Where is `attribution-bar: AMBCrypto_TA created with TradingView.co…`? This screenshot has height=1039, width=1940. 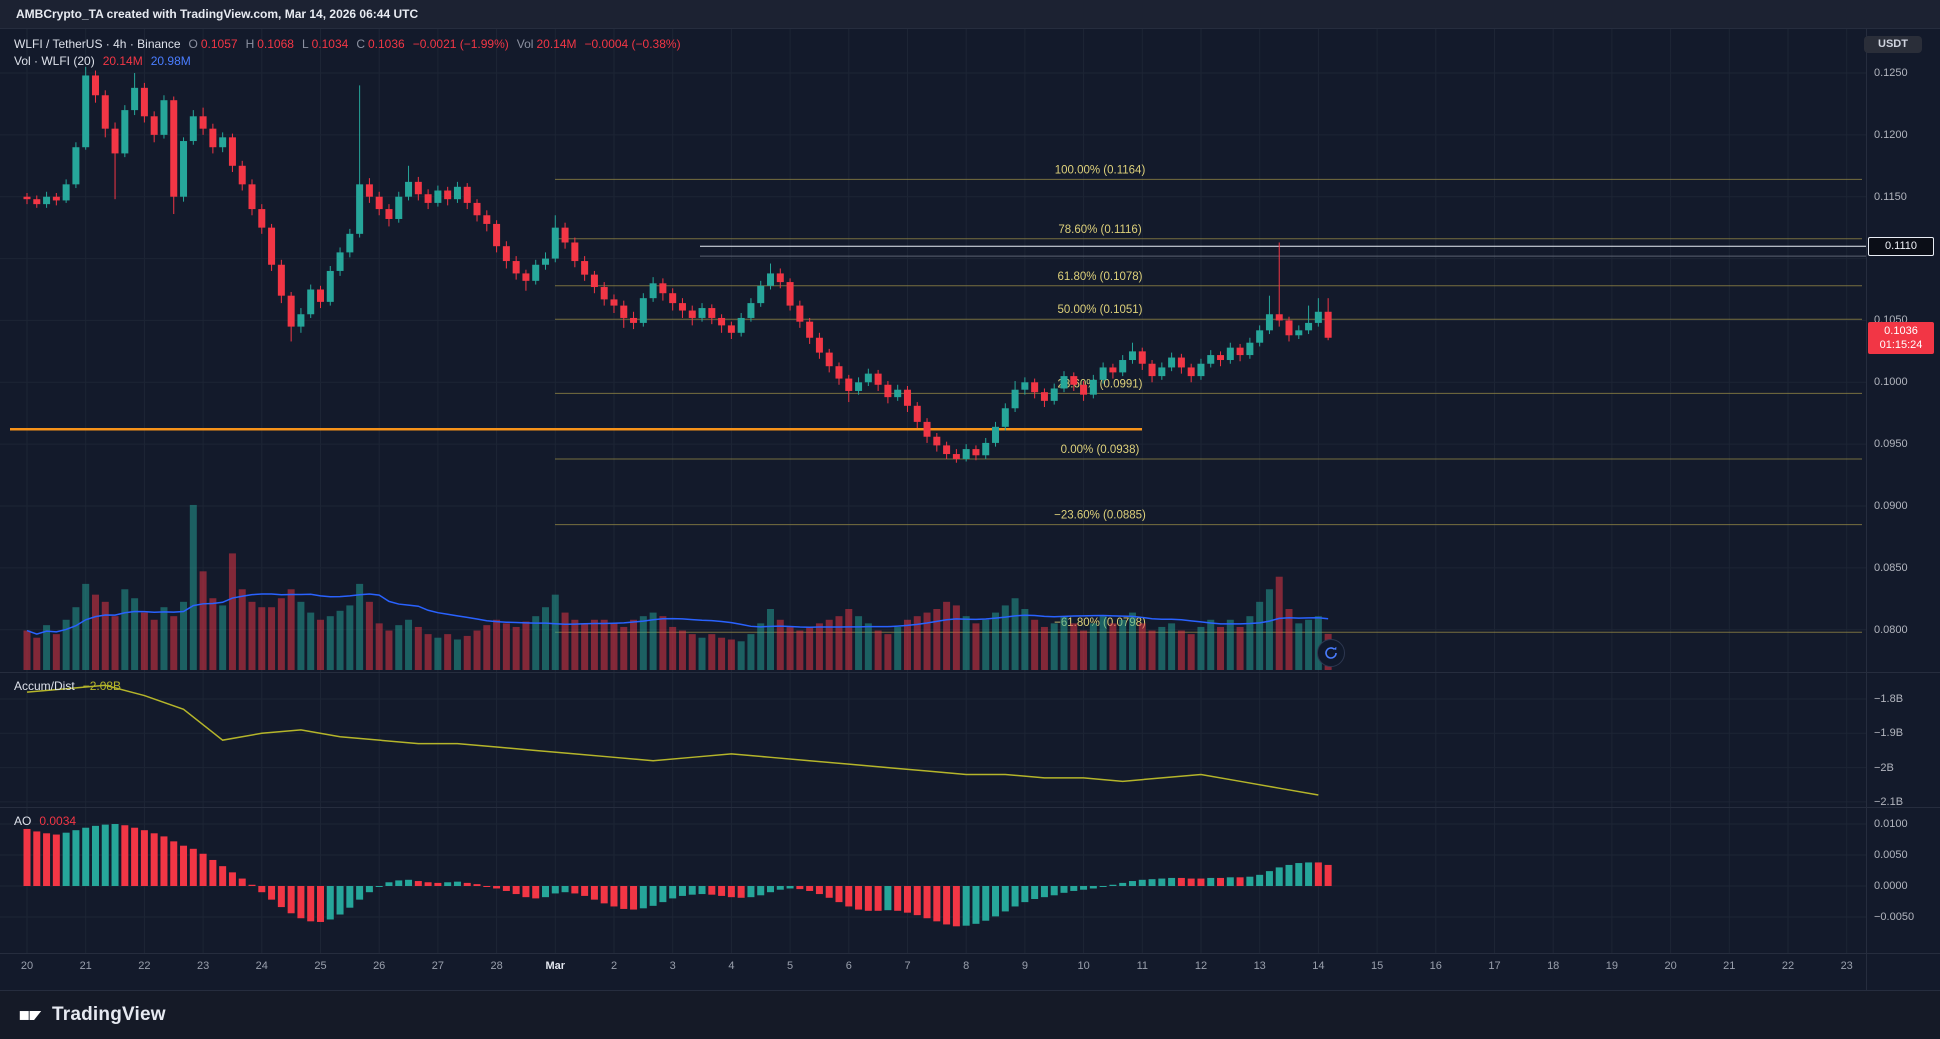
attribution-bar: AMBCrypto_TA created with TradingView.co… is located at coordinates (970, 14).